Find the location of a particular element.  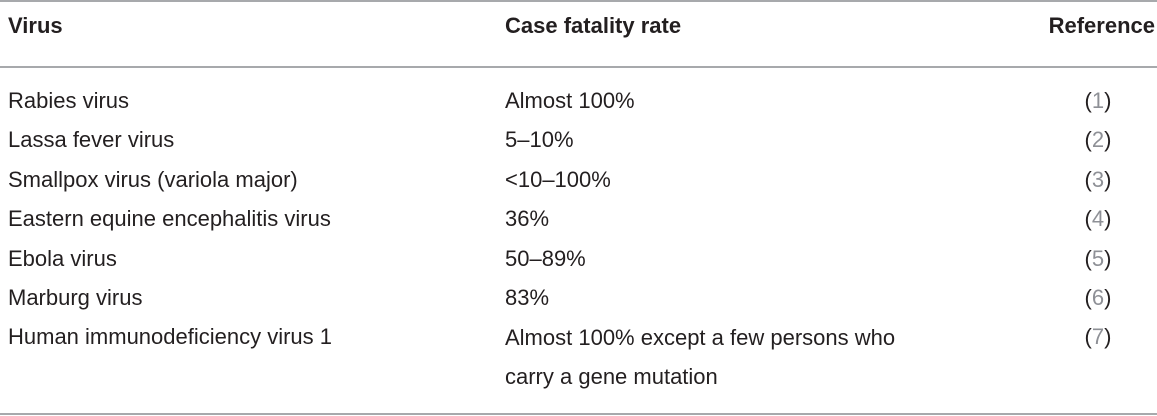

reference-number: 1 is located at coordinates (1098, 100).